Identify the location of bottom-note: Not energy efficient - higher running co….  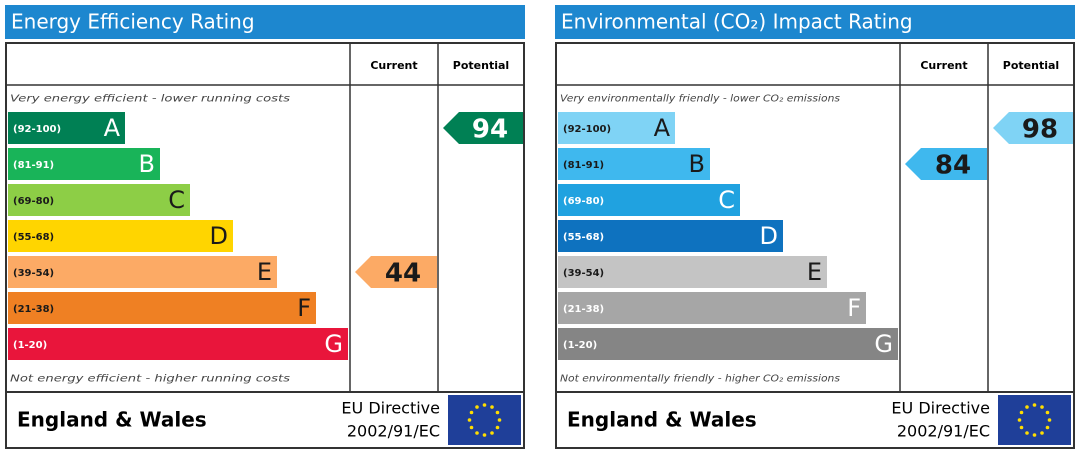
(150, 379).